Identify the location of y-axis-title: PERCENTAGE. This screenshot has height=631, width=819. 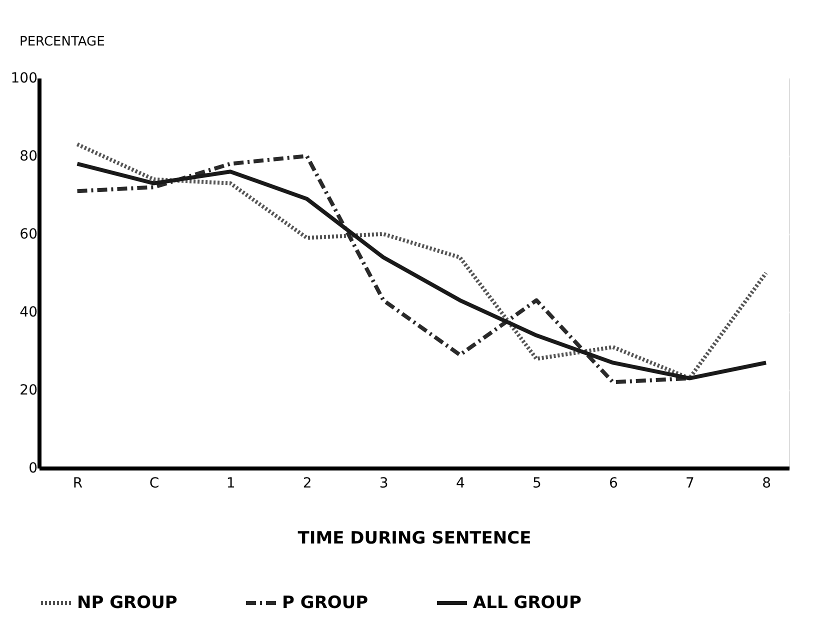
(62, 42).